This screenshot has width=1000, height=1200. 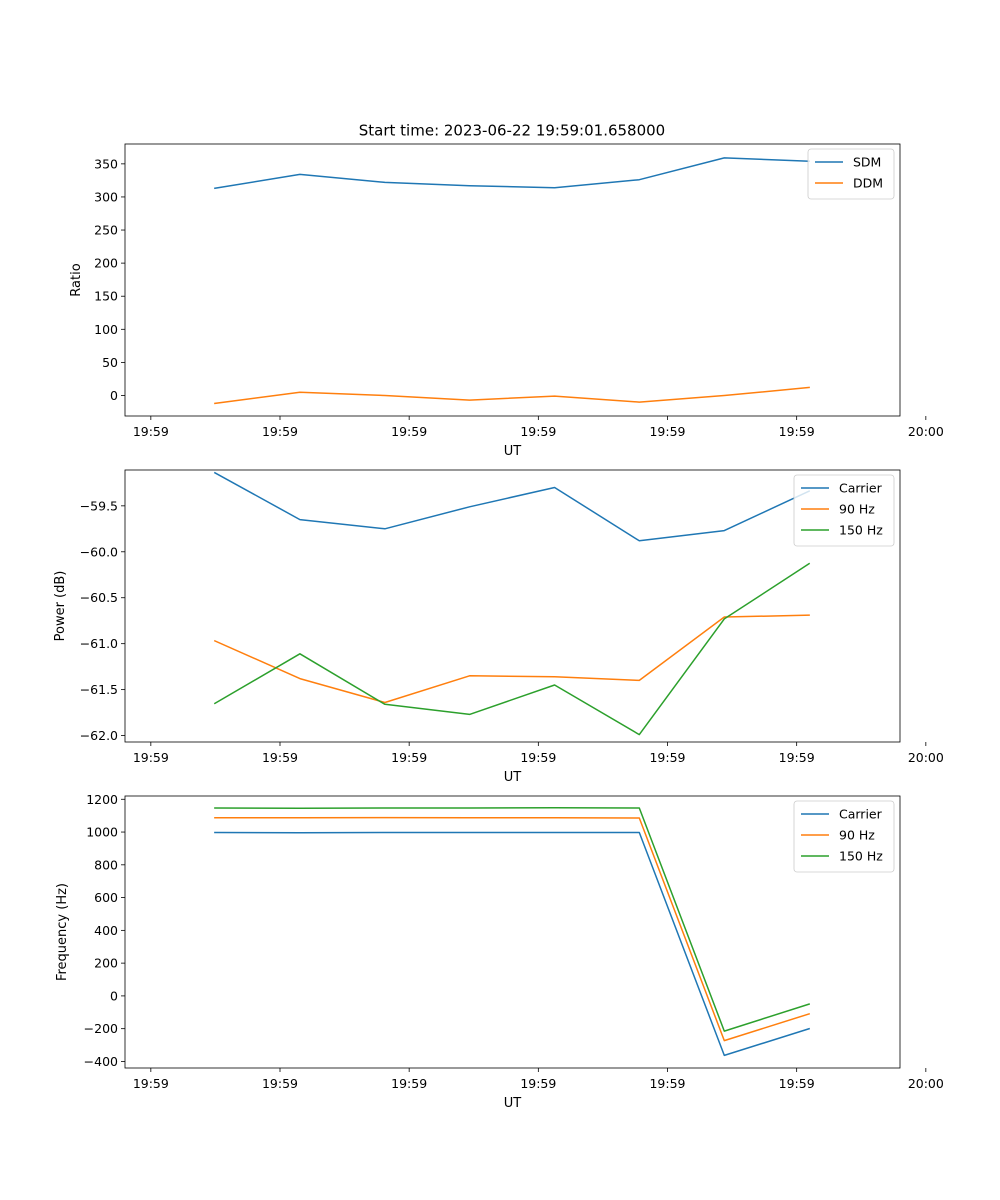 I want to click on y-tick-label: −200, so click(x=101, y=1028).